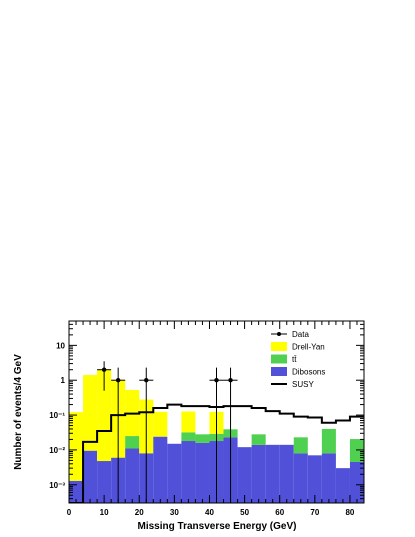 This screenshot has height=537, width=415. What do you see at coordinates (314, 512) in the screenshot?
I see `x-tick-label-70: 70` at bounding box center [314, 512].